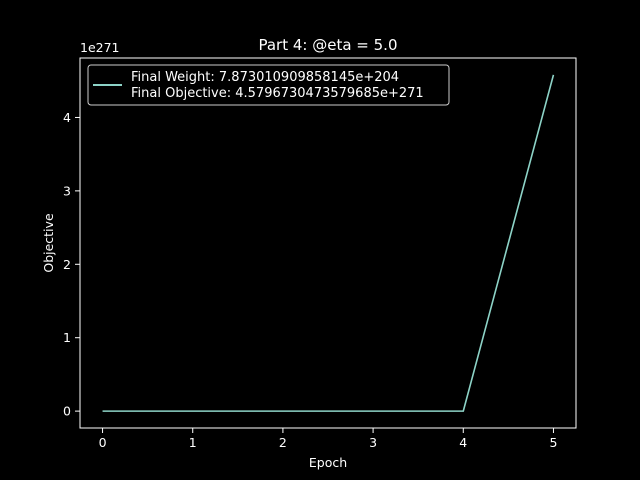  What do you see at coordinates (100, 47) in the screenshot?
I see `y-offset-label: 1e271` at bounding box center [100, 47].